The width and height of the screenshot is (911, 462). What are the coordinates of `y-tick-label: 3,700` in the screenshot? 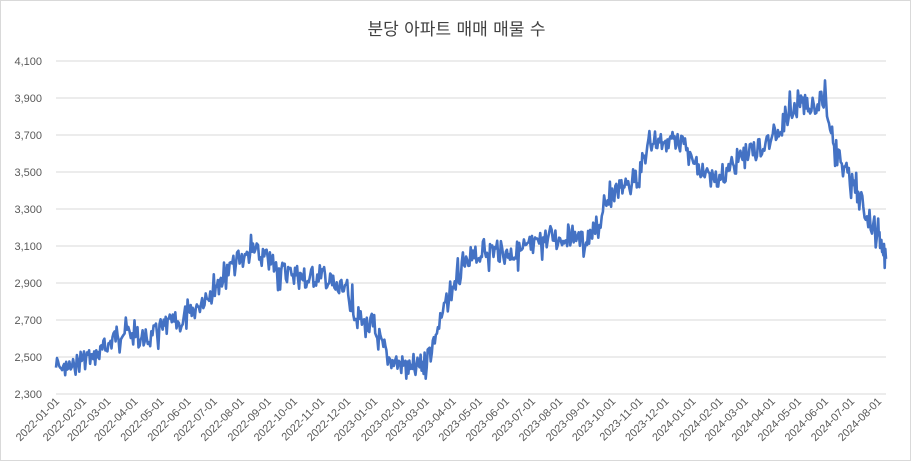 It's located at (28, 136).